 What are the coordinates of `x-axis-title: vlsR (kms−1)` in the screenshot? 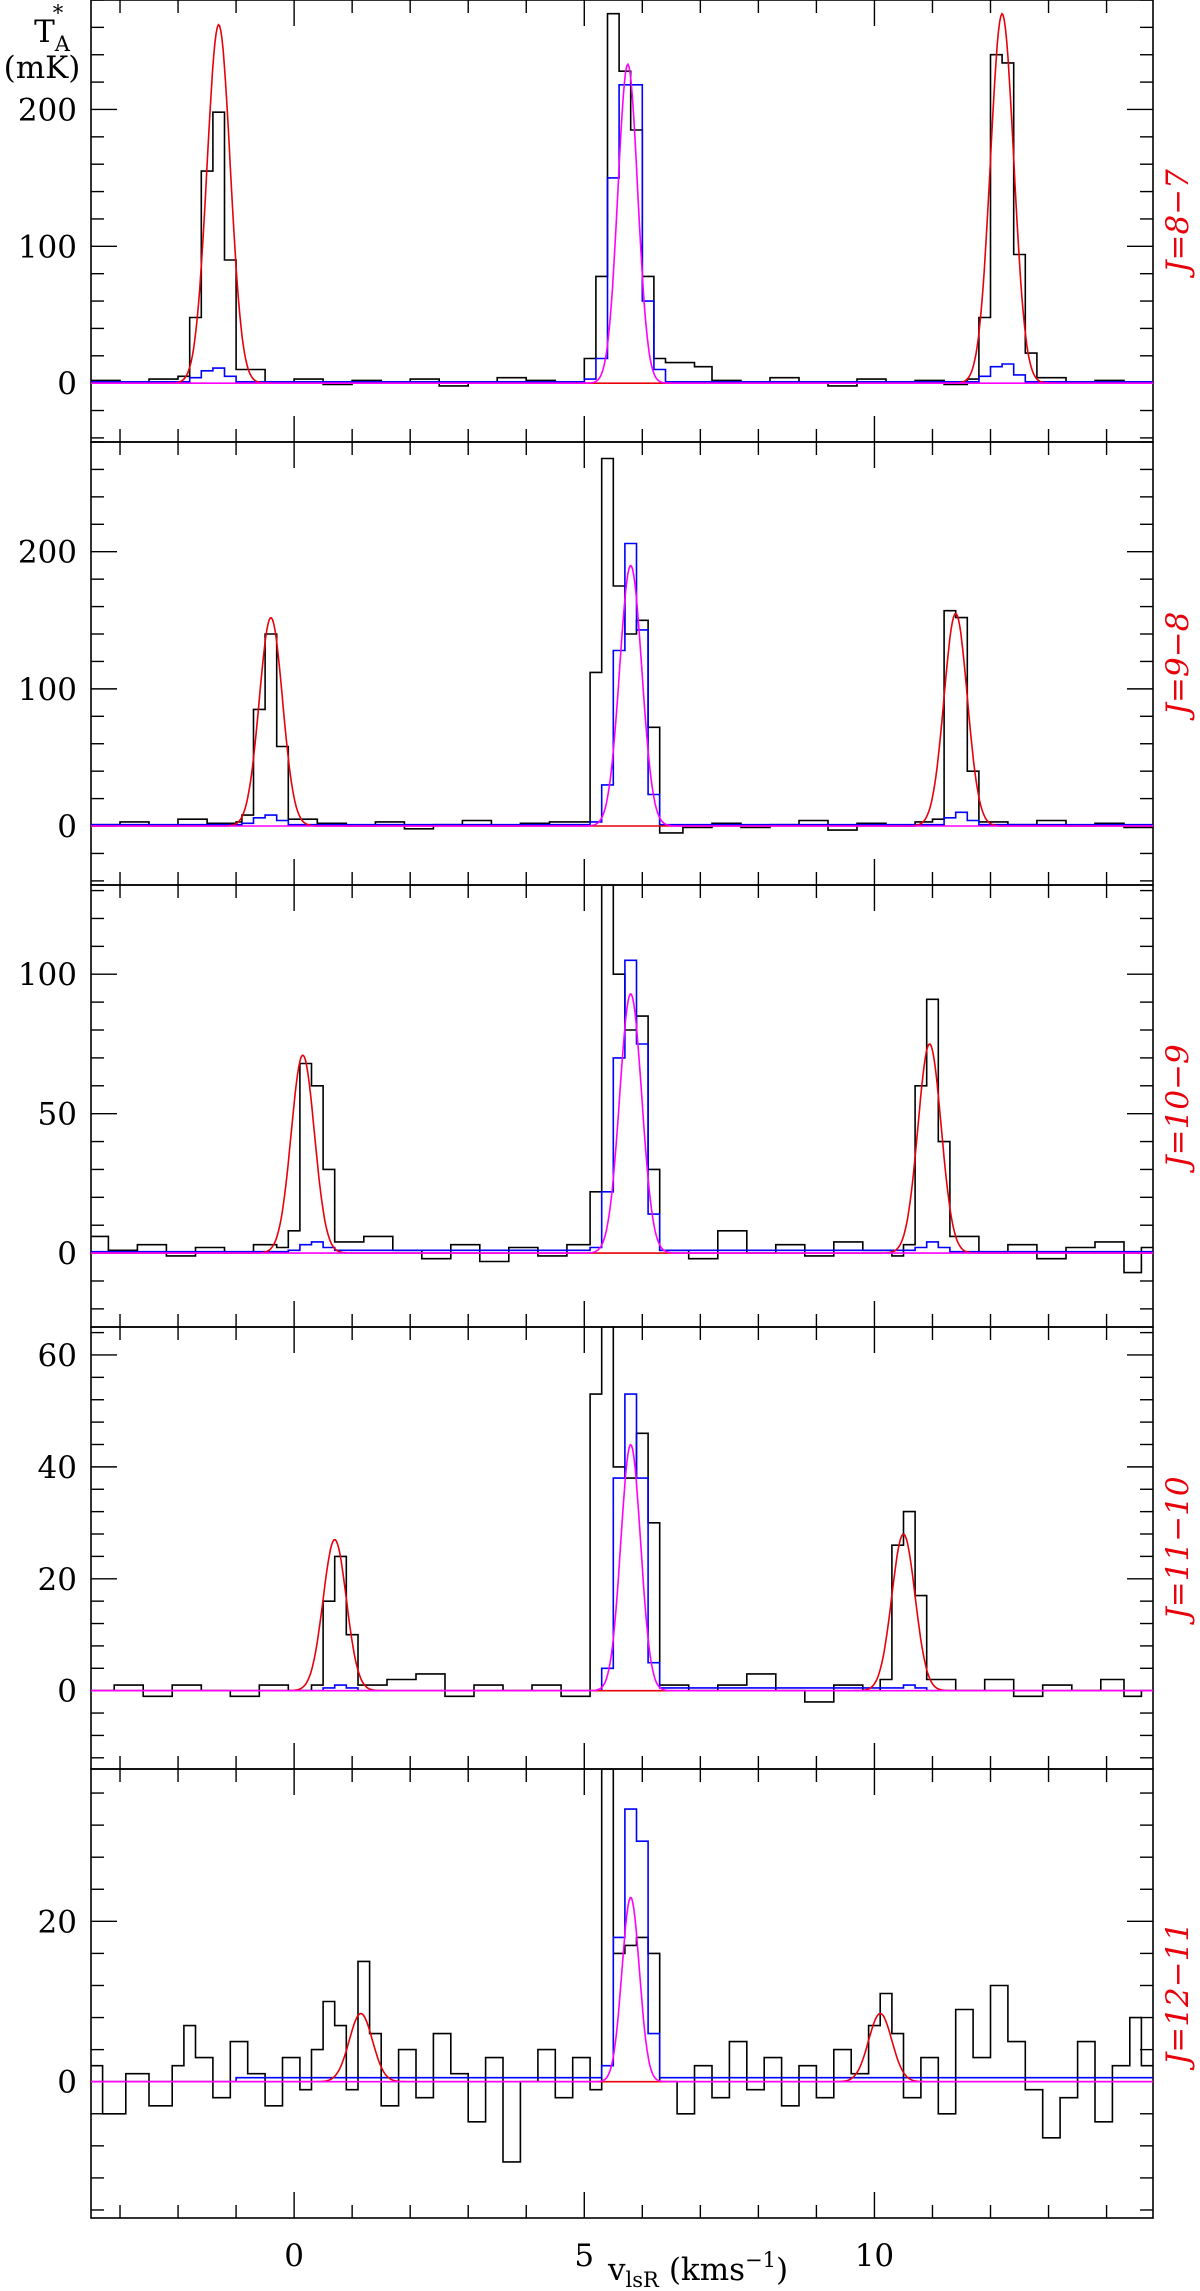 It's located at (697, 2269).